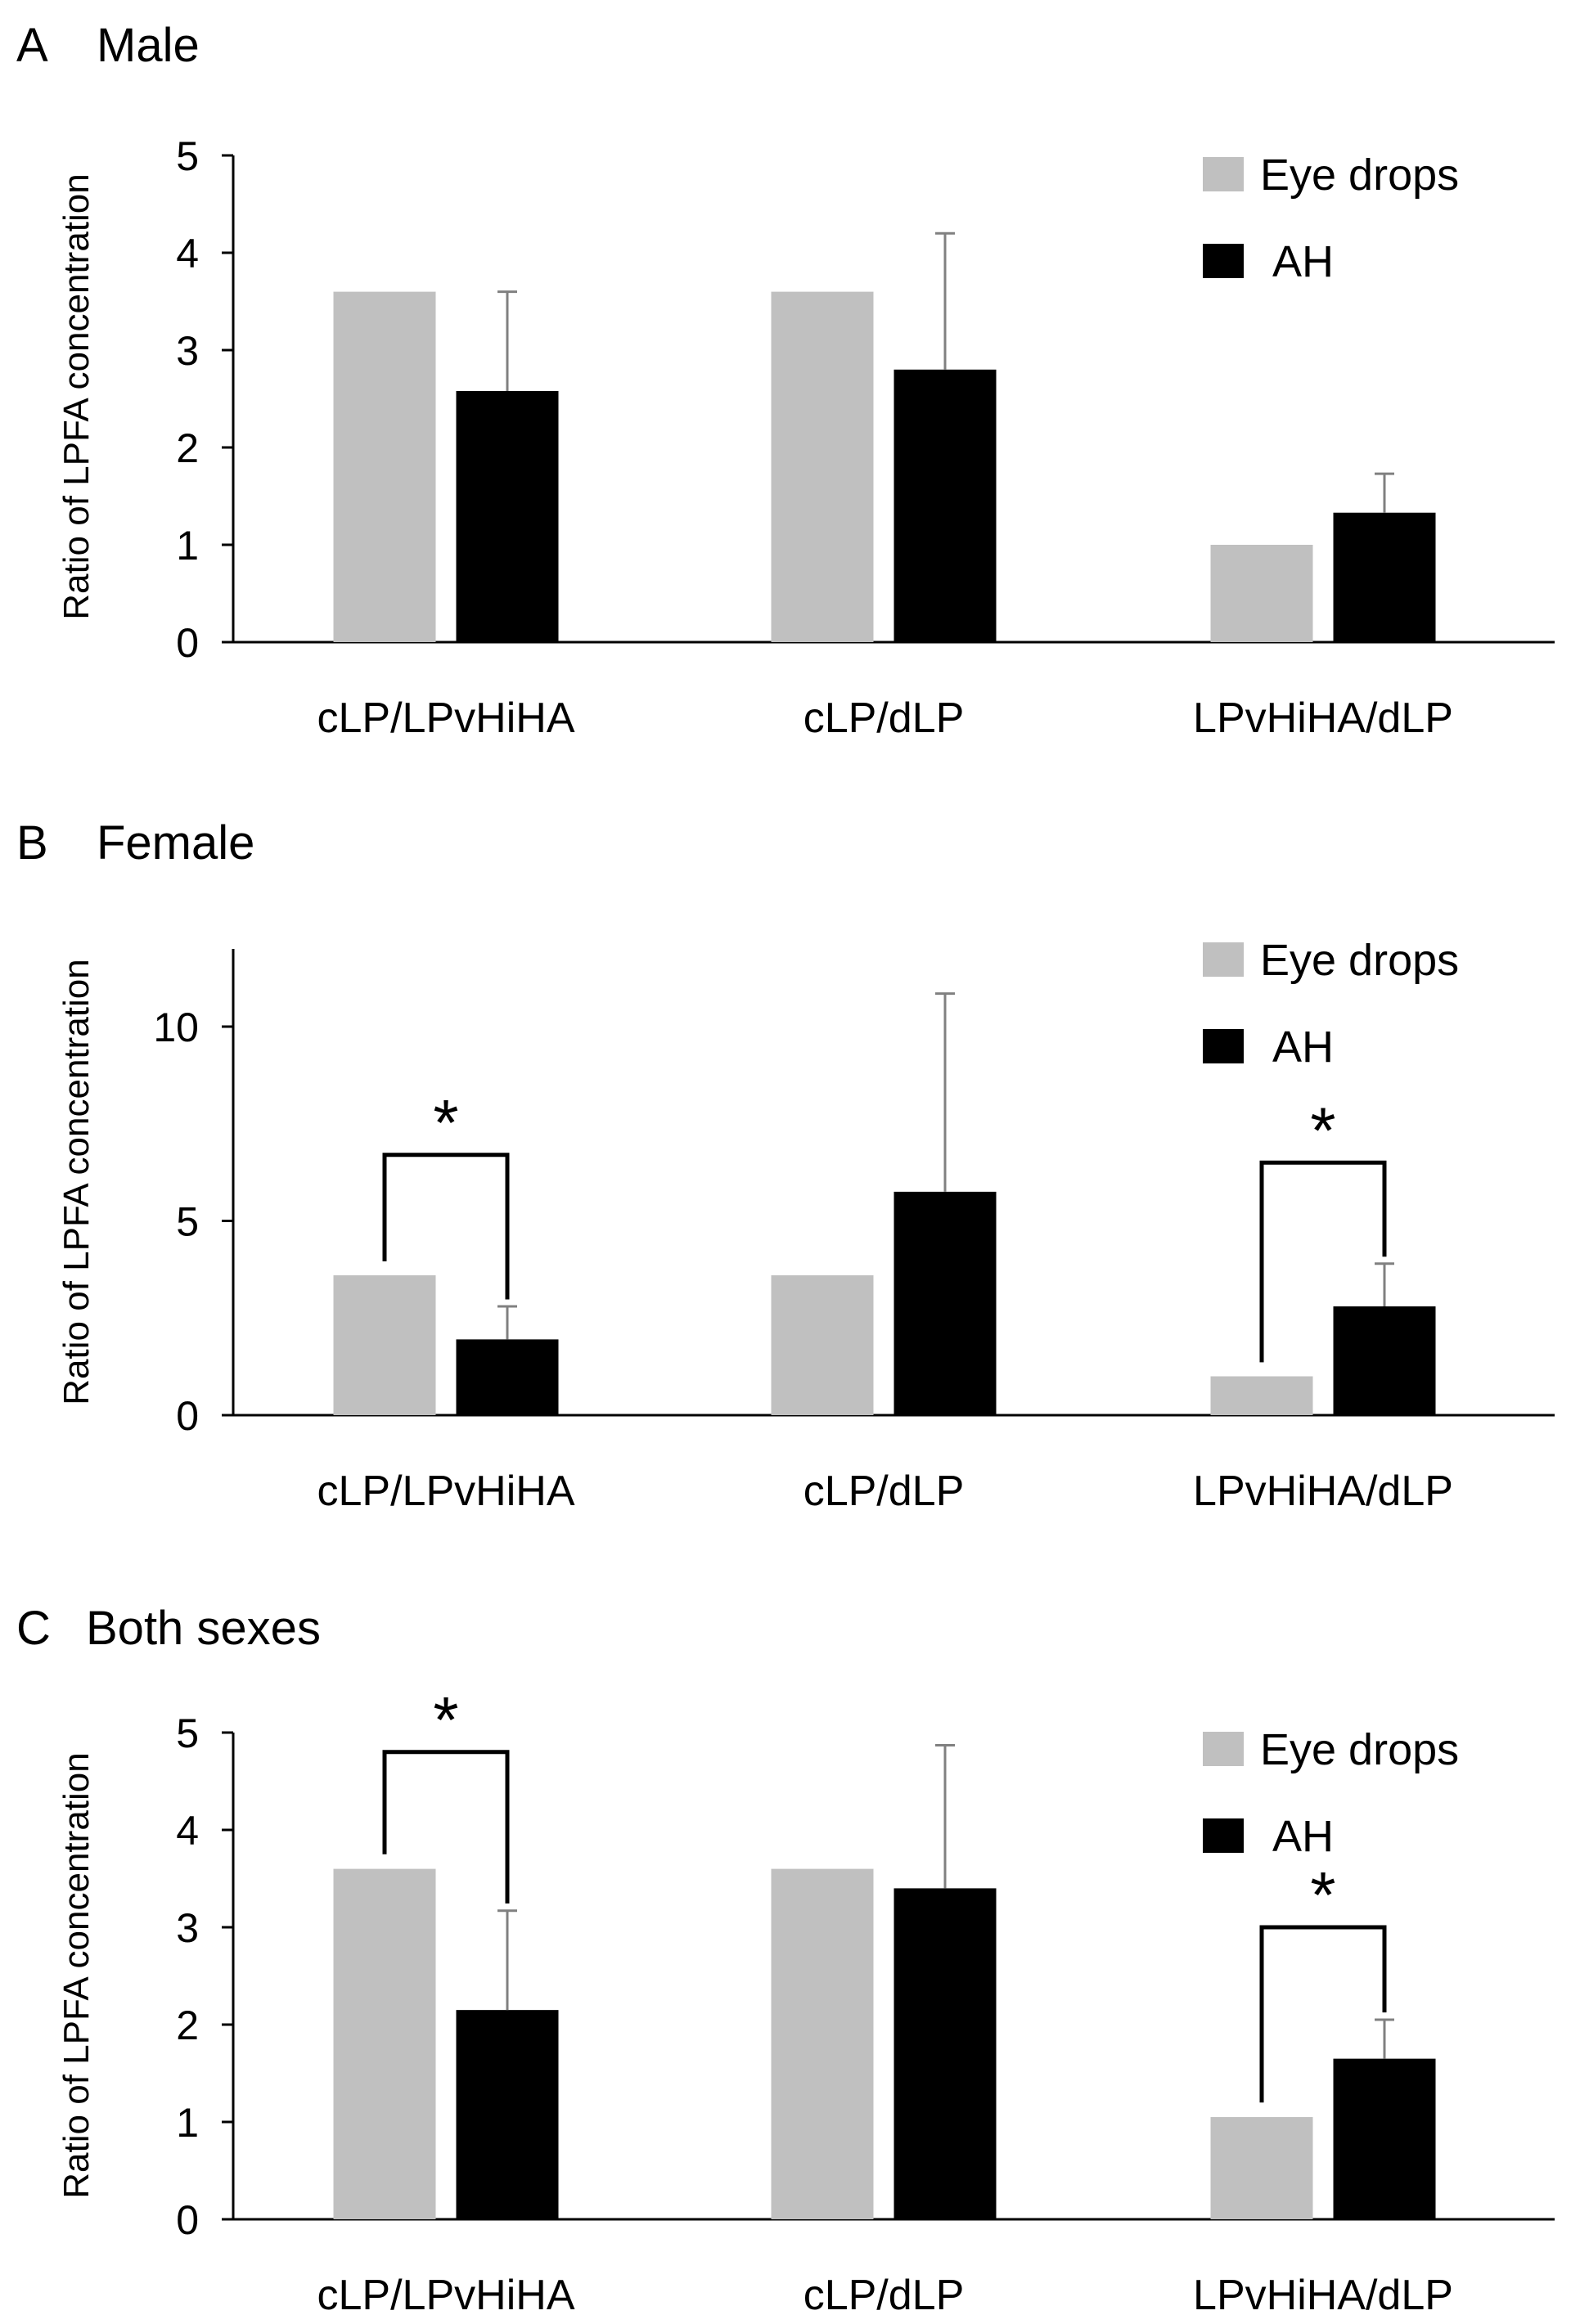 Image resolution: width=1571 pixels, height=2324 pixels. What do you see at coordinates (33, 1628) in the screenshot?
I see `panel-letter-c: C` at bounding box center [33, 1628].